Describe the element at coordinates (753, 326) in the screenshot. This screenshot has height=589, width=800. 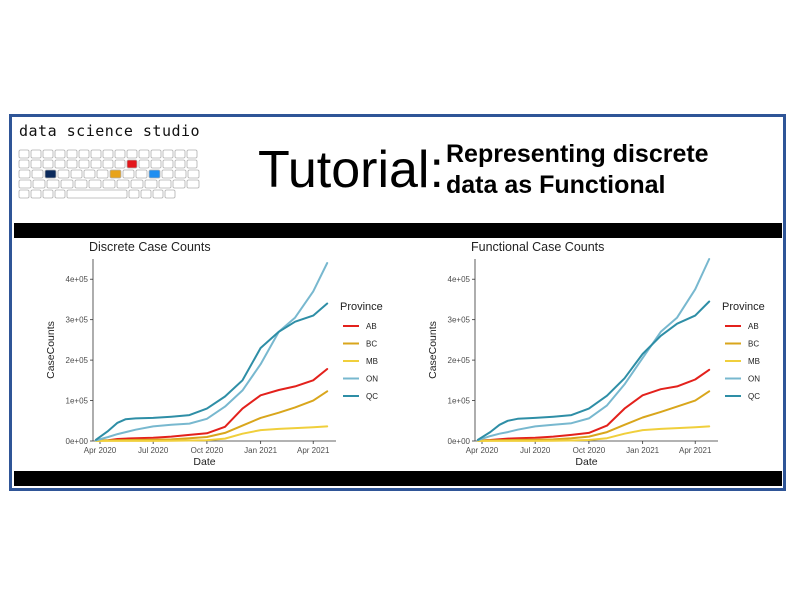
I see `legend-label-ab: AB` at that location.